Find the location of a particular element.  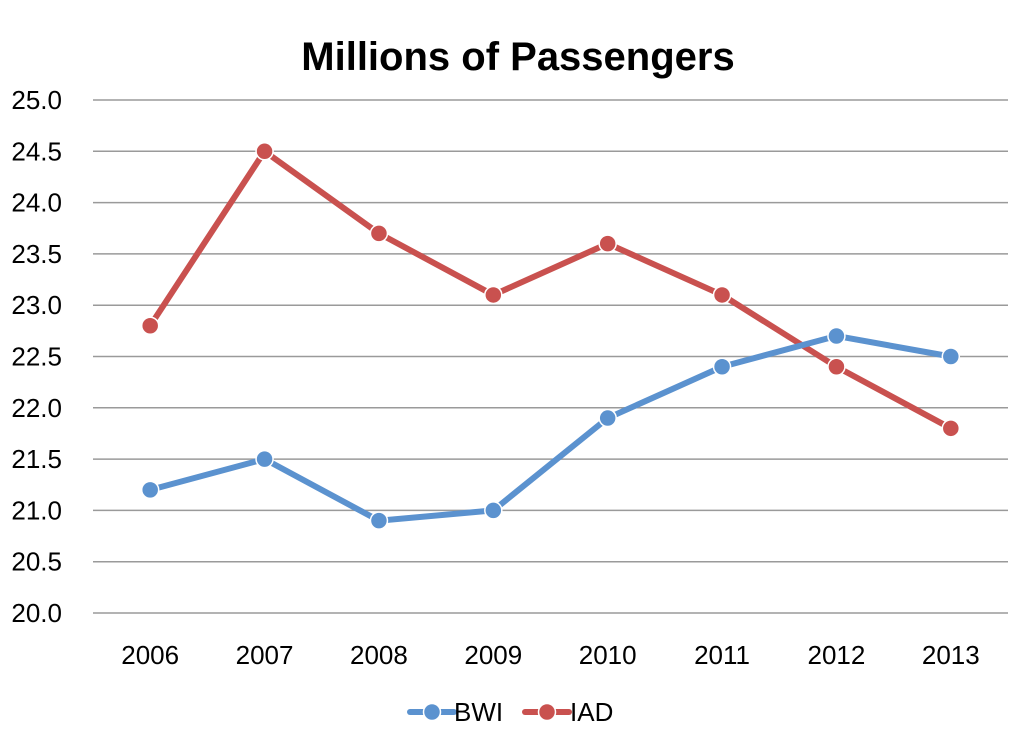

x-axis-ticks: 2006 2007 2008 2009 2010 2011 2012 2013 is located at coordinates (550, 655).